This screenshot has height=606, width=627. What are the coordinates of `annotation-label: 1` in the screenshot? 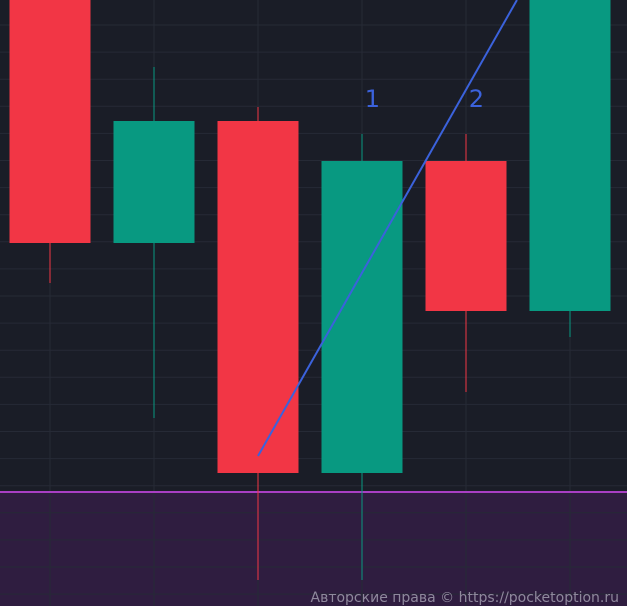 It's located at (372, 99).